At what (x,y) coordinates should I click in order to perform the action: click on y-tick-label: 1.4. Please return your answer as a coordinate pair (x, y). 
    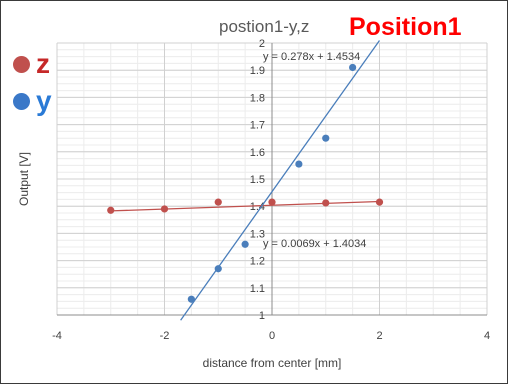
    Looking at the image, I should click on (257, 207).